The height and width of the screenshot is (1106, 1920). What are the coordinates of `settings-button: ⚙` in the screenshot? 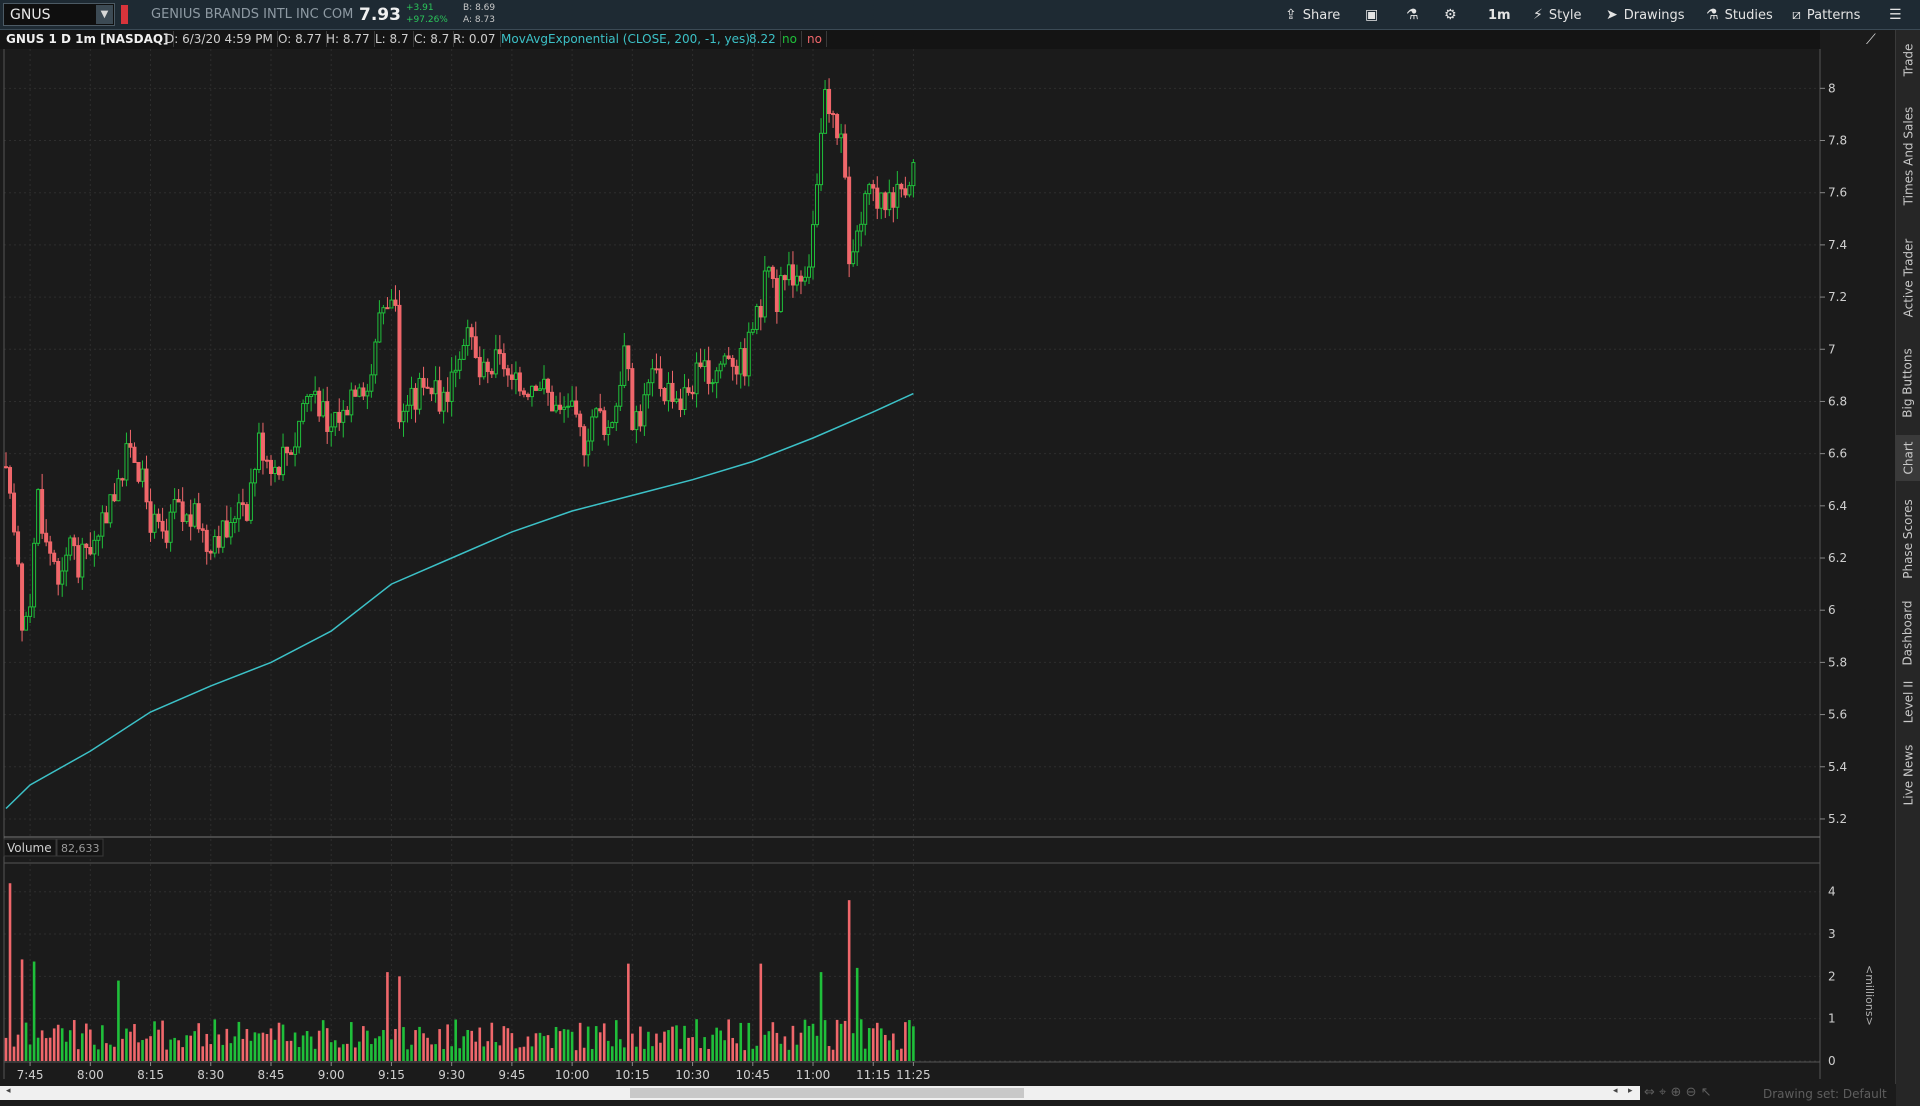 It's located at (1450, 15).